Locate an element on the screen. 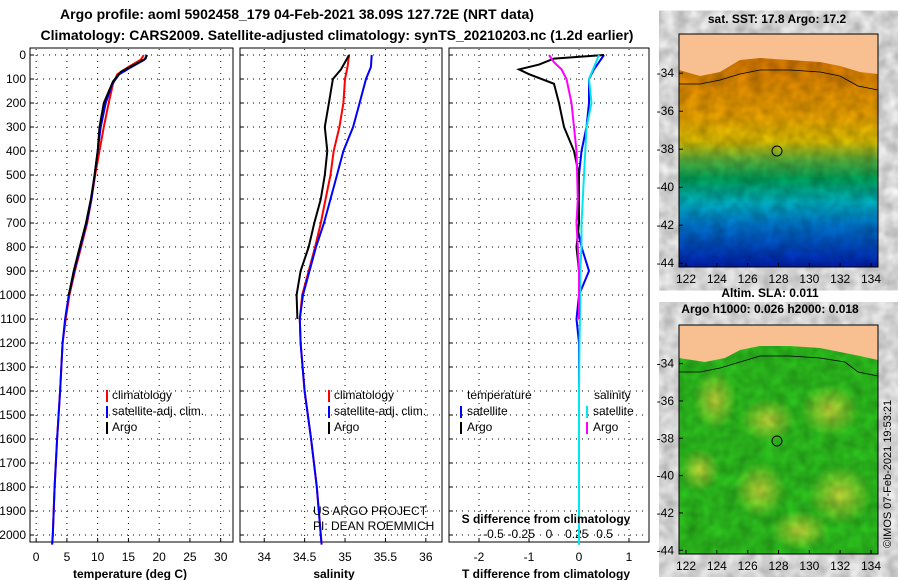 This screenshot has width=900, height=580. x-tick-label: -2 is located at coordinates (479, 557).